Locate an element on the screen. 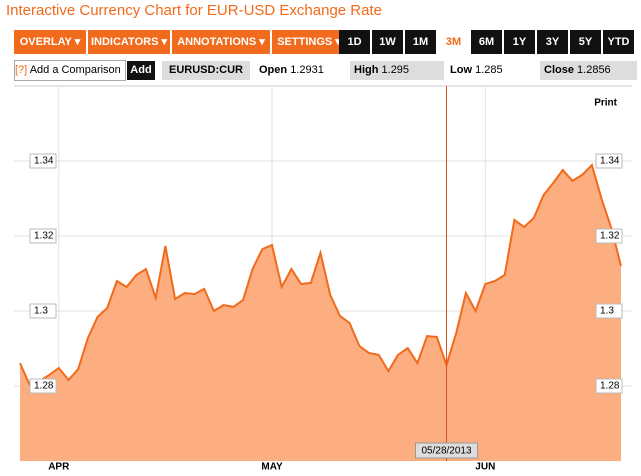 The width and height of the screenshot is (641, 476). close: Close 1.2856 is located at coordinates (588, 70).